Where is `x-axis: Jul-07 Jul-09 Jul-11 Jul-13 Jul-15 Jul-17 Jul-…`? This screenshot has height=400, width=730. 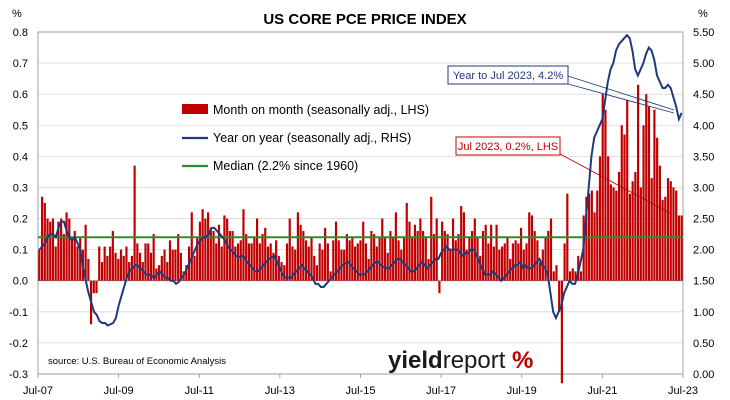
x-axis: Jul-07 Jul-09 Jul-11 Jul-13 Jul-15 Jul-17 Jul-… is located at coordinates (360, 385).